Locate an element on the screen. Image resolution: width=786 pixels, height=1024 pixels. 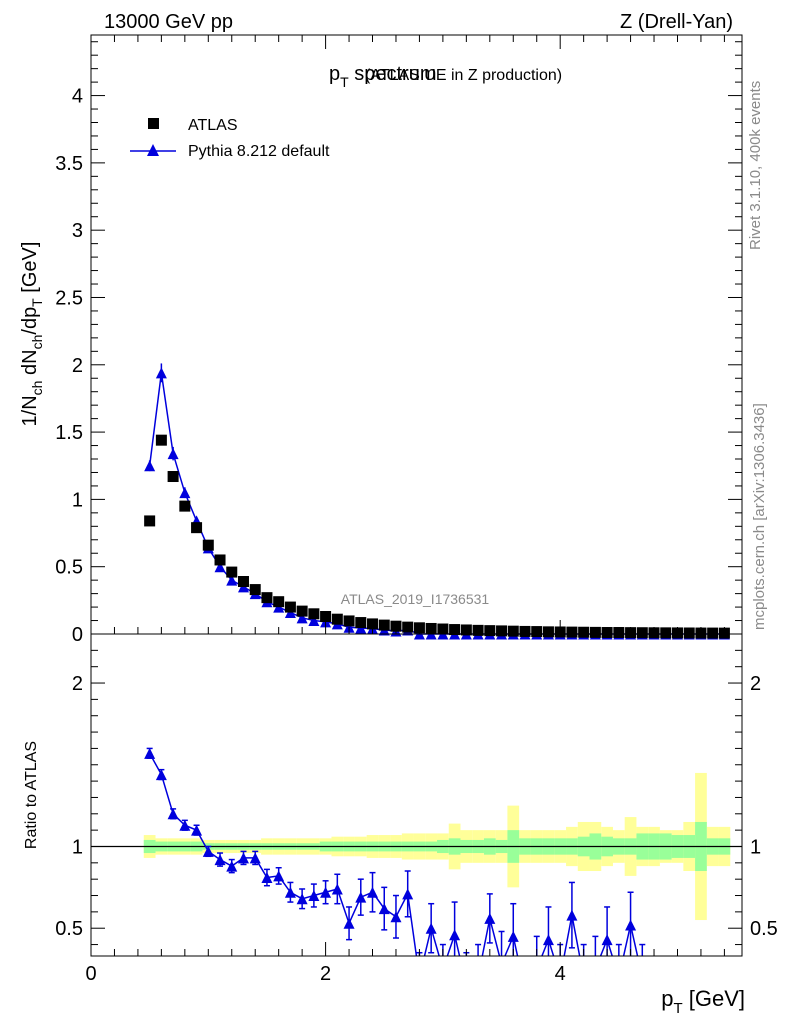
ratio-x-tick-label: 2 is located at coordinates (325, 974).